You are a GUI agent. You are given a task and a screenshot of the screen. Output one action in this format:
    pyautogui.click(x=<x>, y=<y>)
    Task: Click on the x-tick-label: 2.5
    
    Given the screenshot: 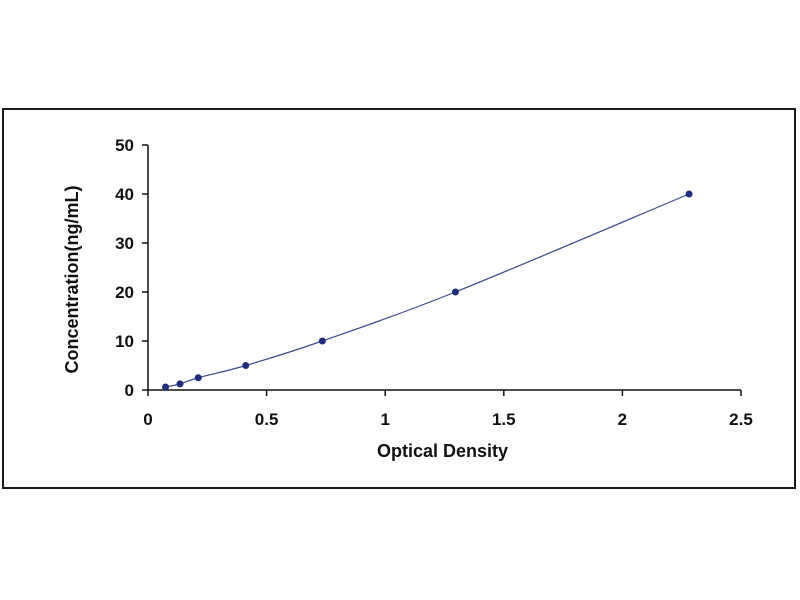 What is the action you would take?
    pyautogui.click(x=741, y=419)
    